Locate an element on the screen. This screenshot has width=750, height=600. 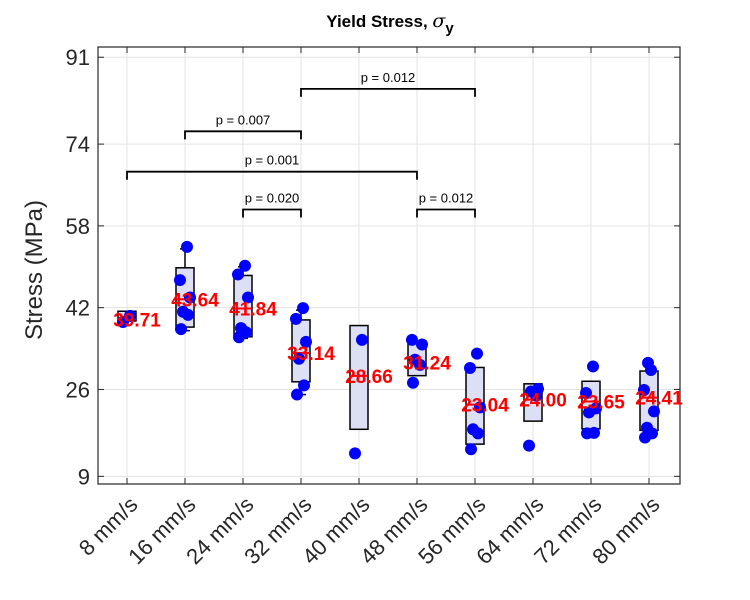
significance-label: p = 0.001 is located at coordinates (272, 160).